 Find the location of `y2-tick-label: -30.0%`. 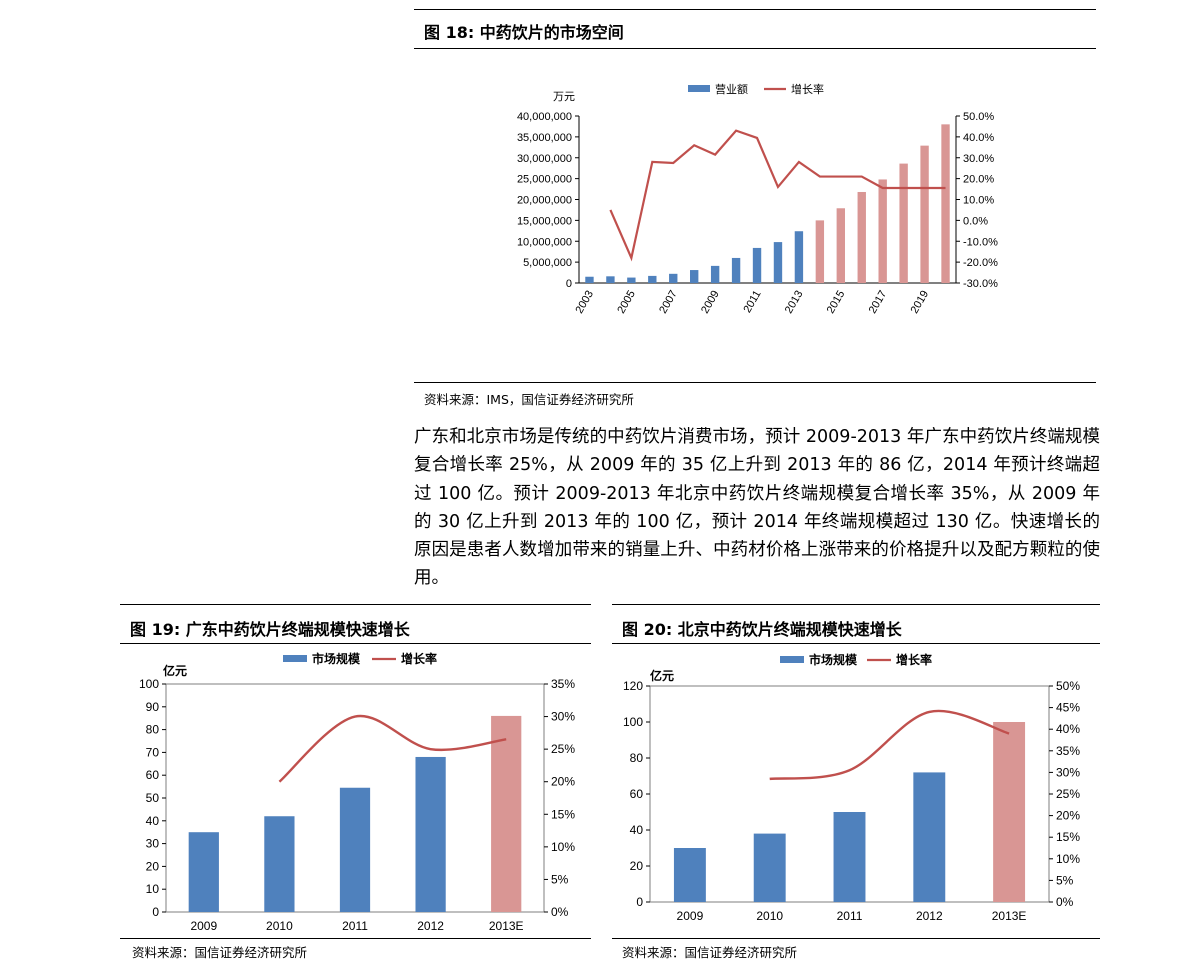

y2-tick-label: -30.0% is located at coordinates (980, 284).